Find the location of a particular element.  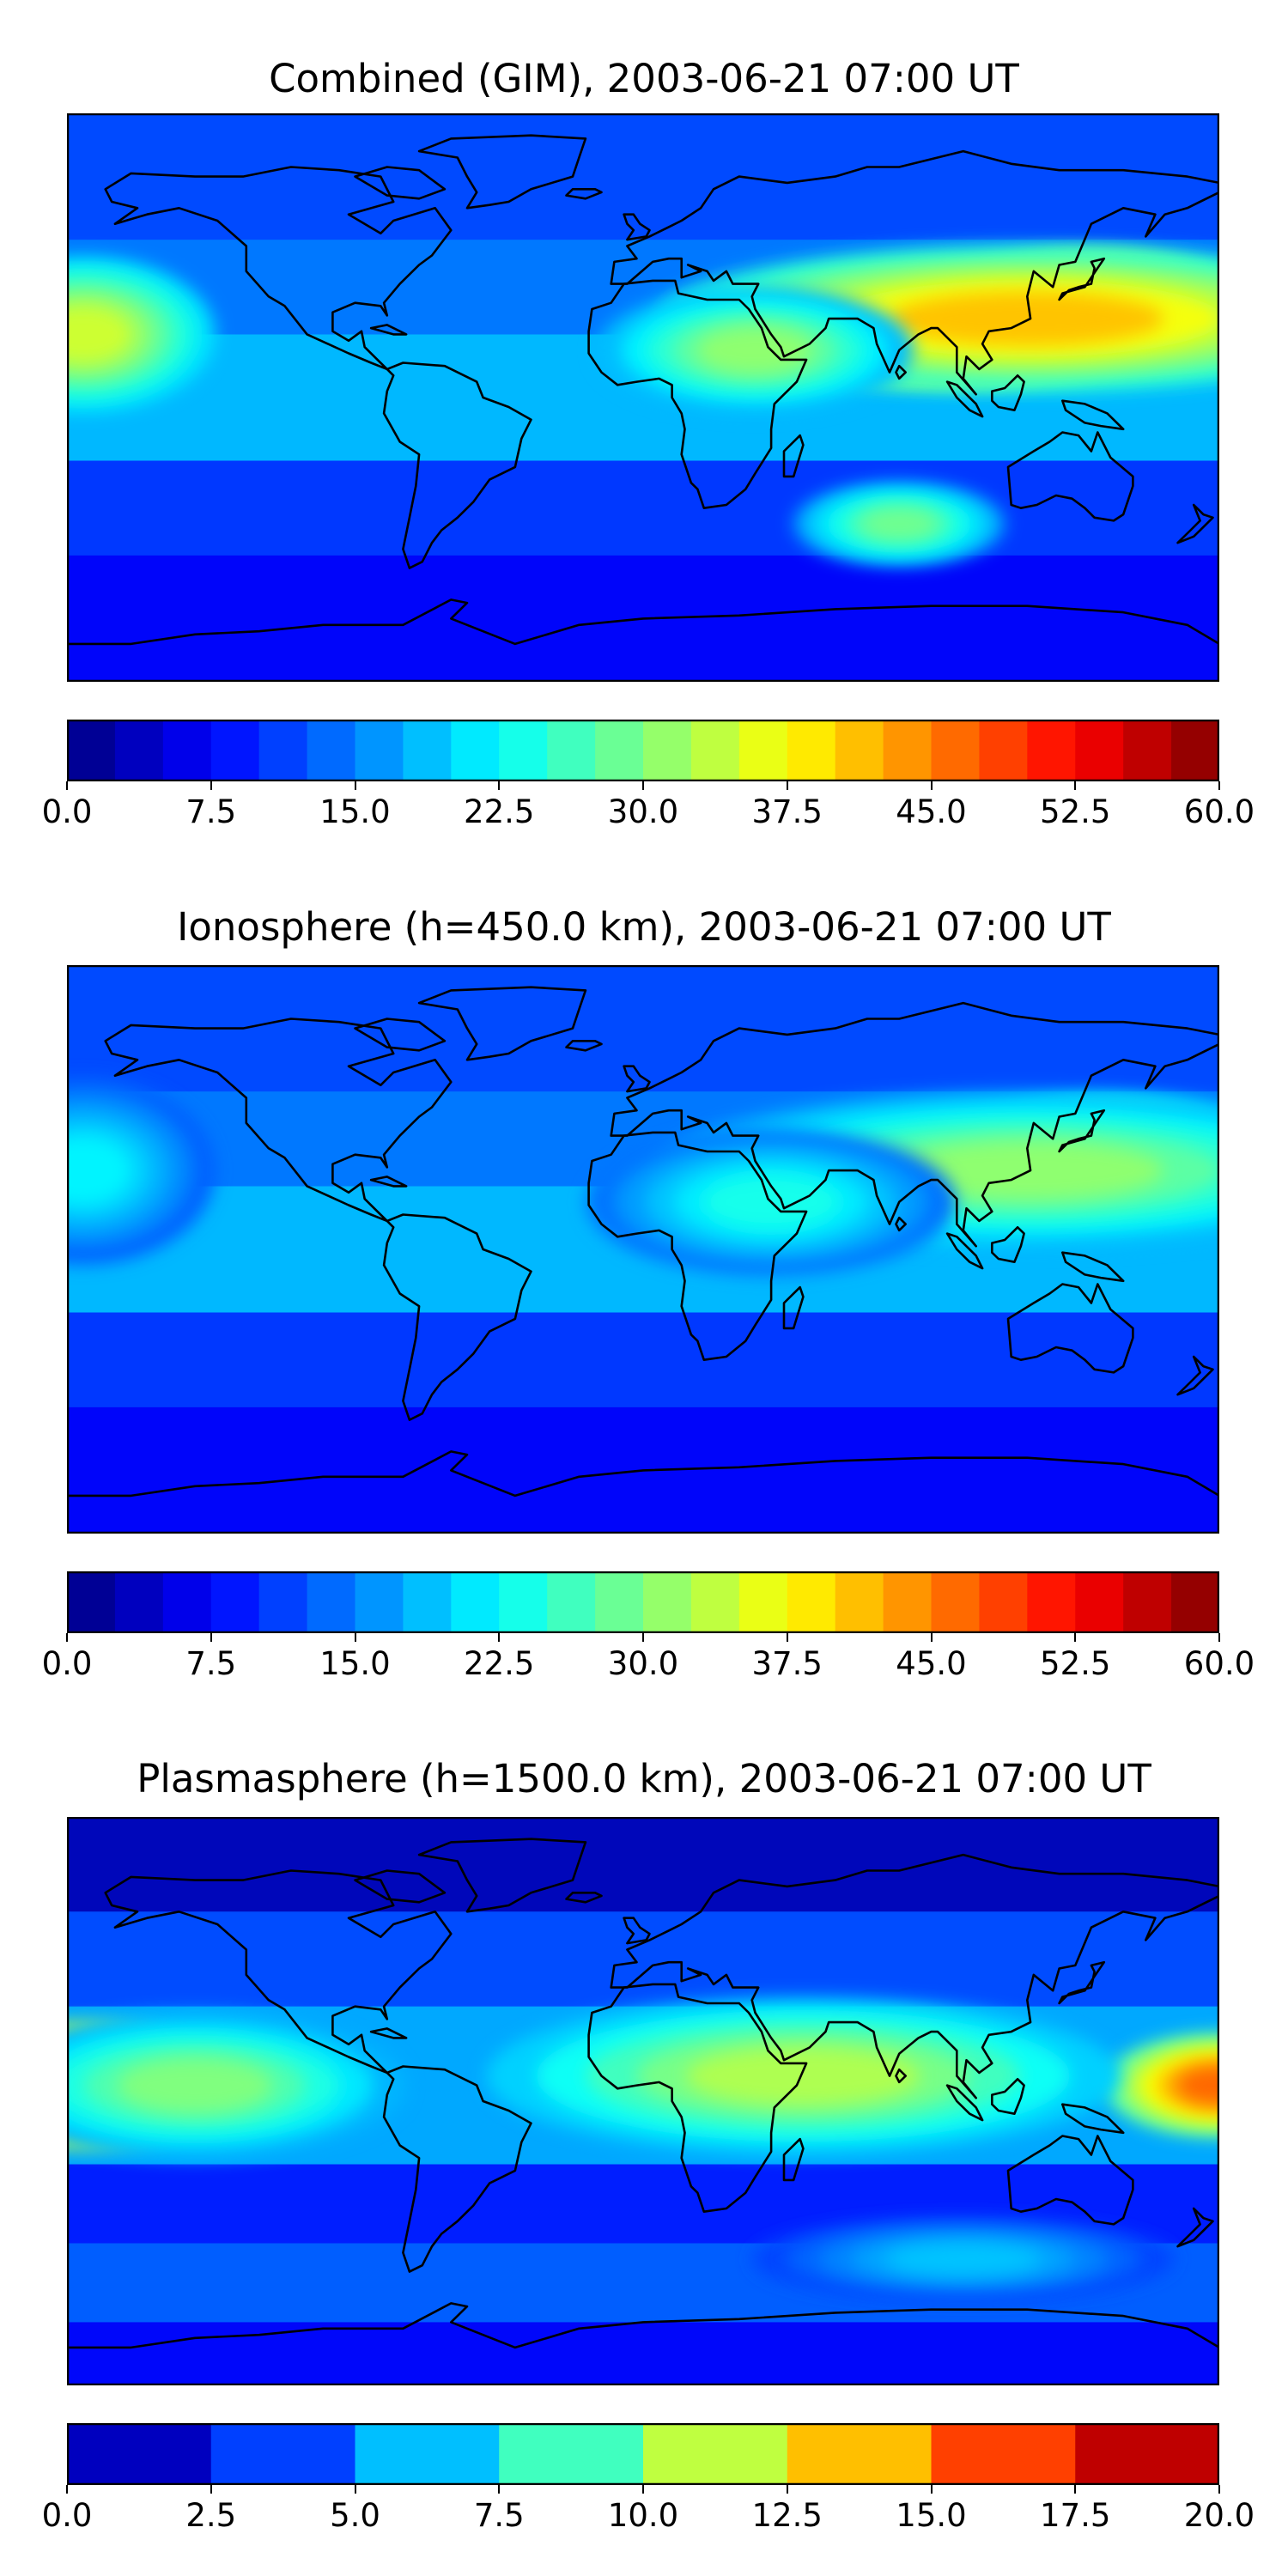

colorbar-plasmasphere: 0.0 2.5 5.0 7.5 10.0 12.5 15.0 17.5 20.0 is located at coordinates (649, 2478).